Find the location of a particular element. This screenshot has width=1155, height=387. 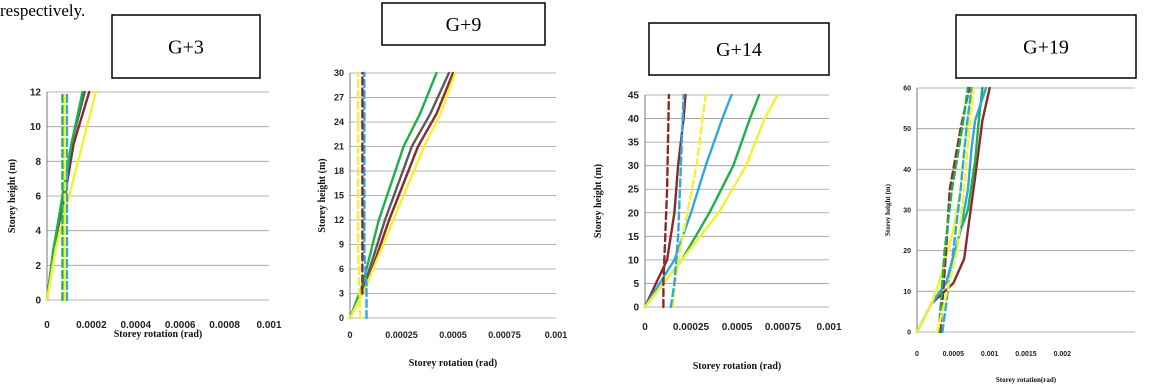

chart-title: G+19 is located at coordinates (1046, 48).